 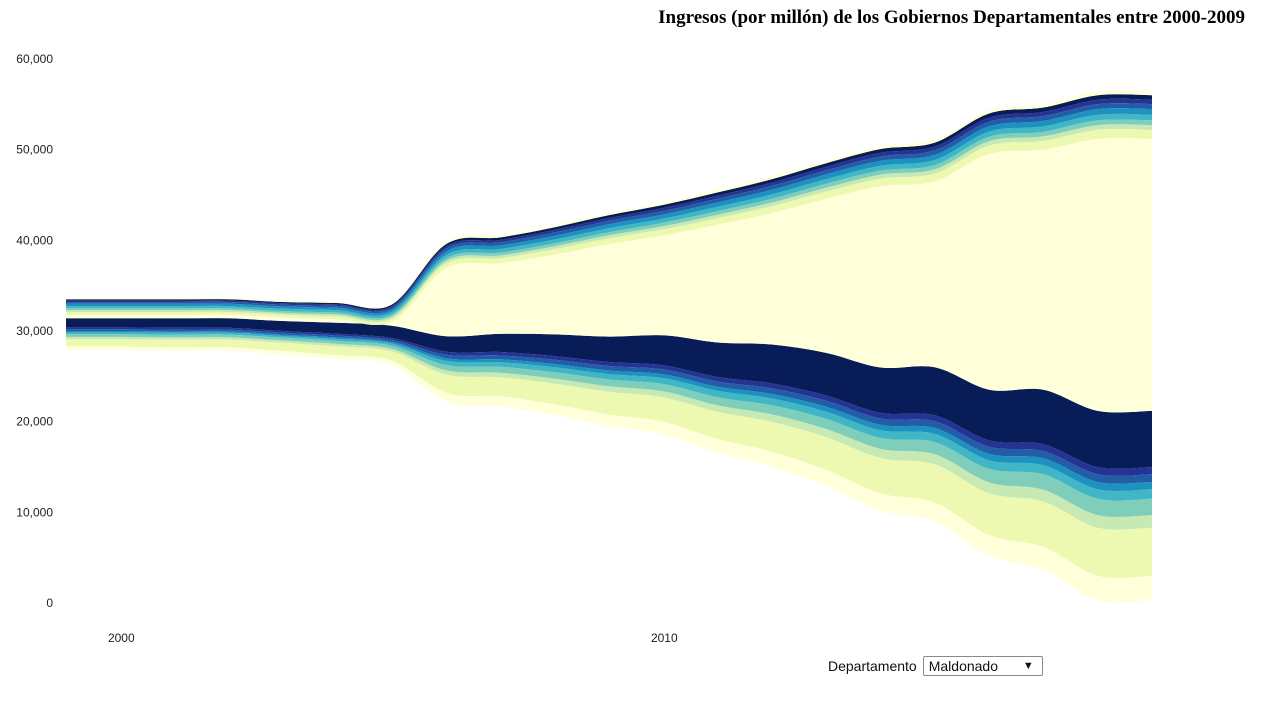 I want to click on department-select: Maldonado ▼, so click(x=982, y=666).